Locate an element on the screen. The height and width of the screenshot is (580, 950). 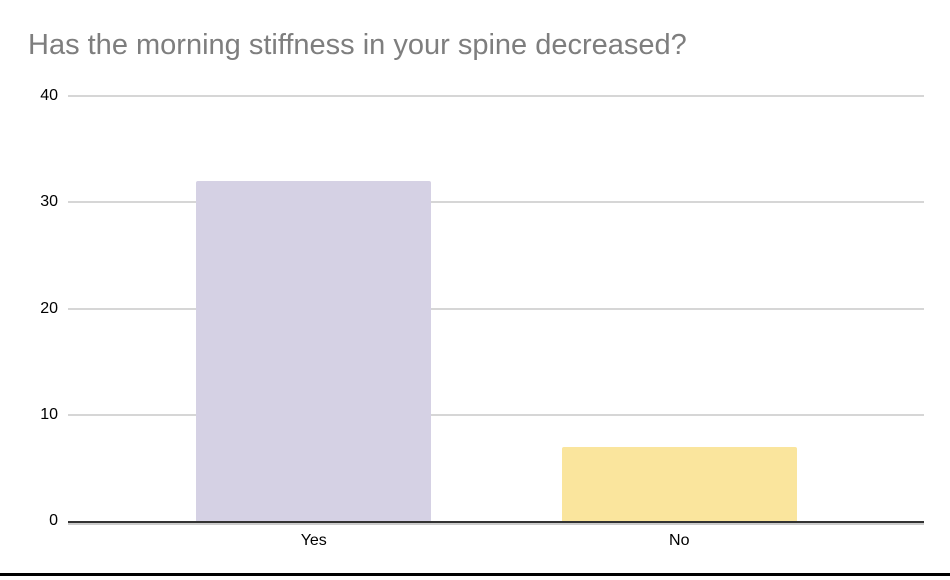
y-tick-label-40: 40 is located at coordinates (49, 95).